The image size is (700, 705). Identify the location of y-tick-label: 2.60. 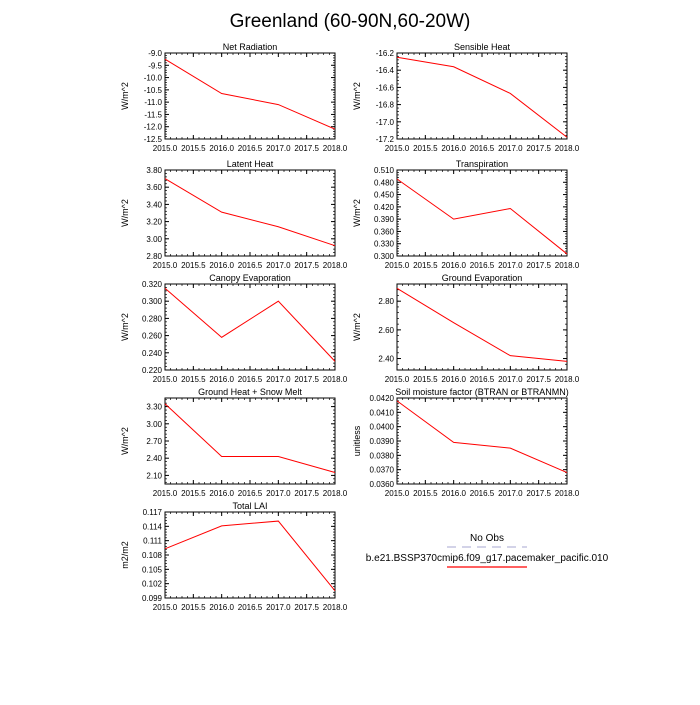
(386, 330).